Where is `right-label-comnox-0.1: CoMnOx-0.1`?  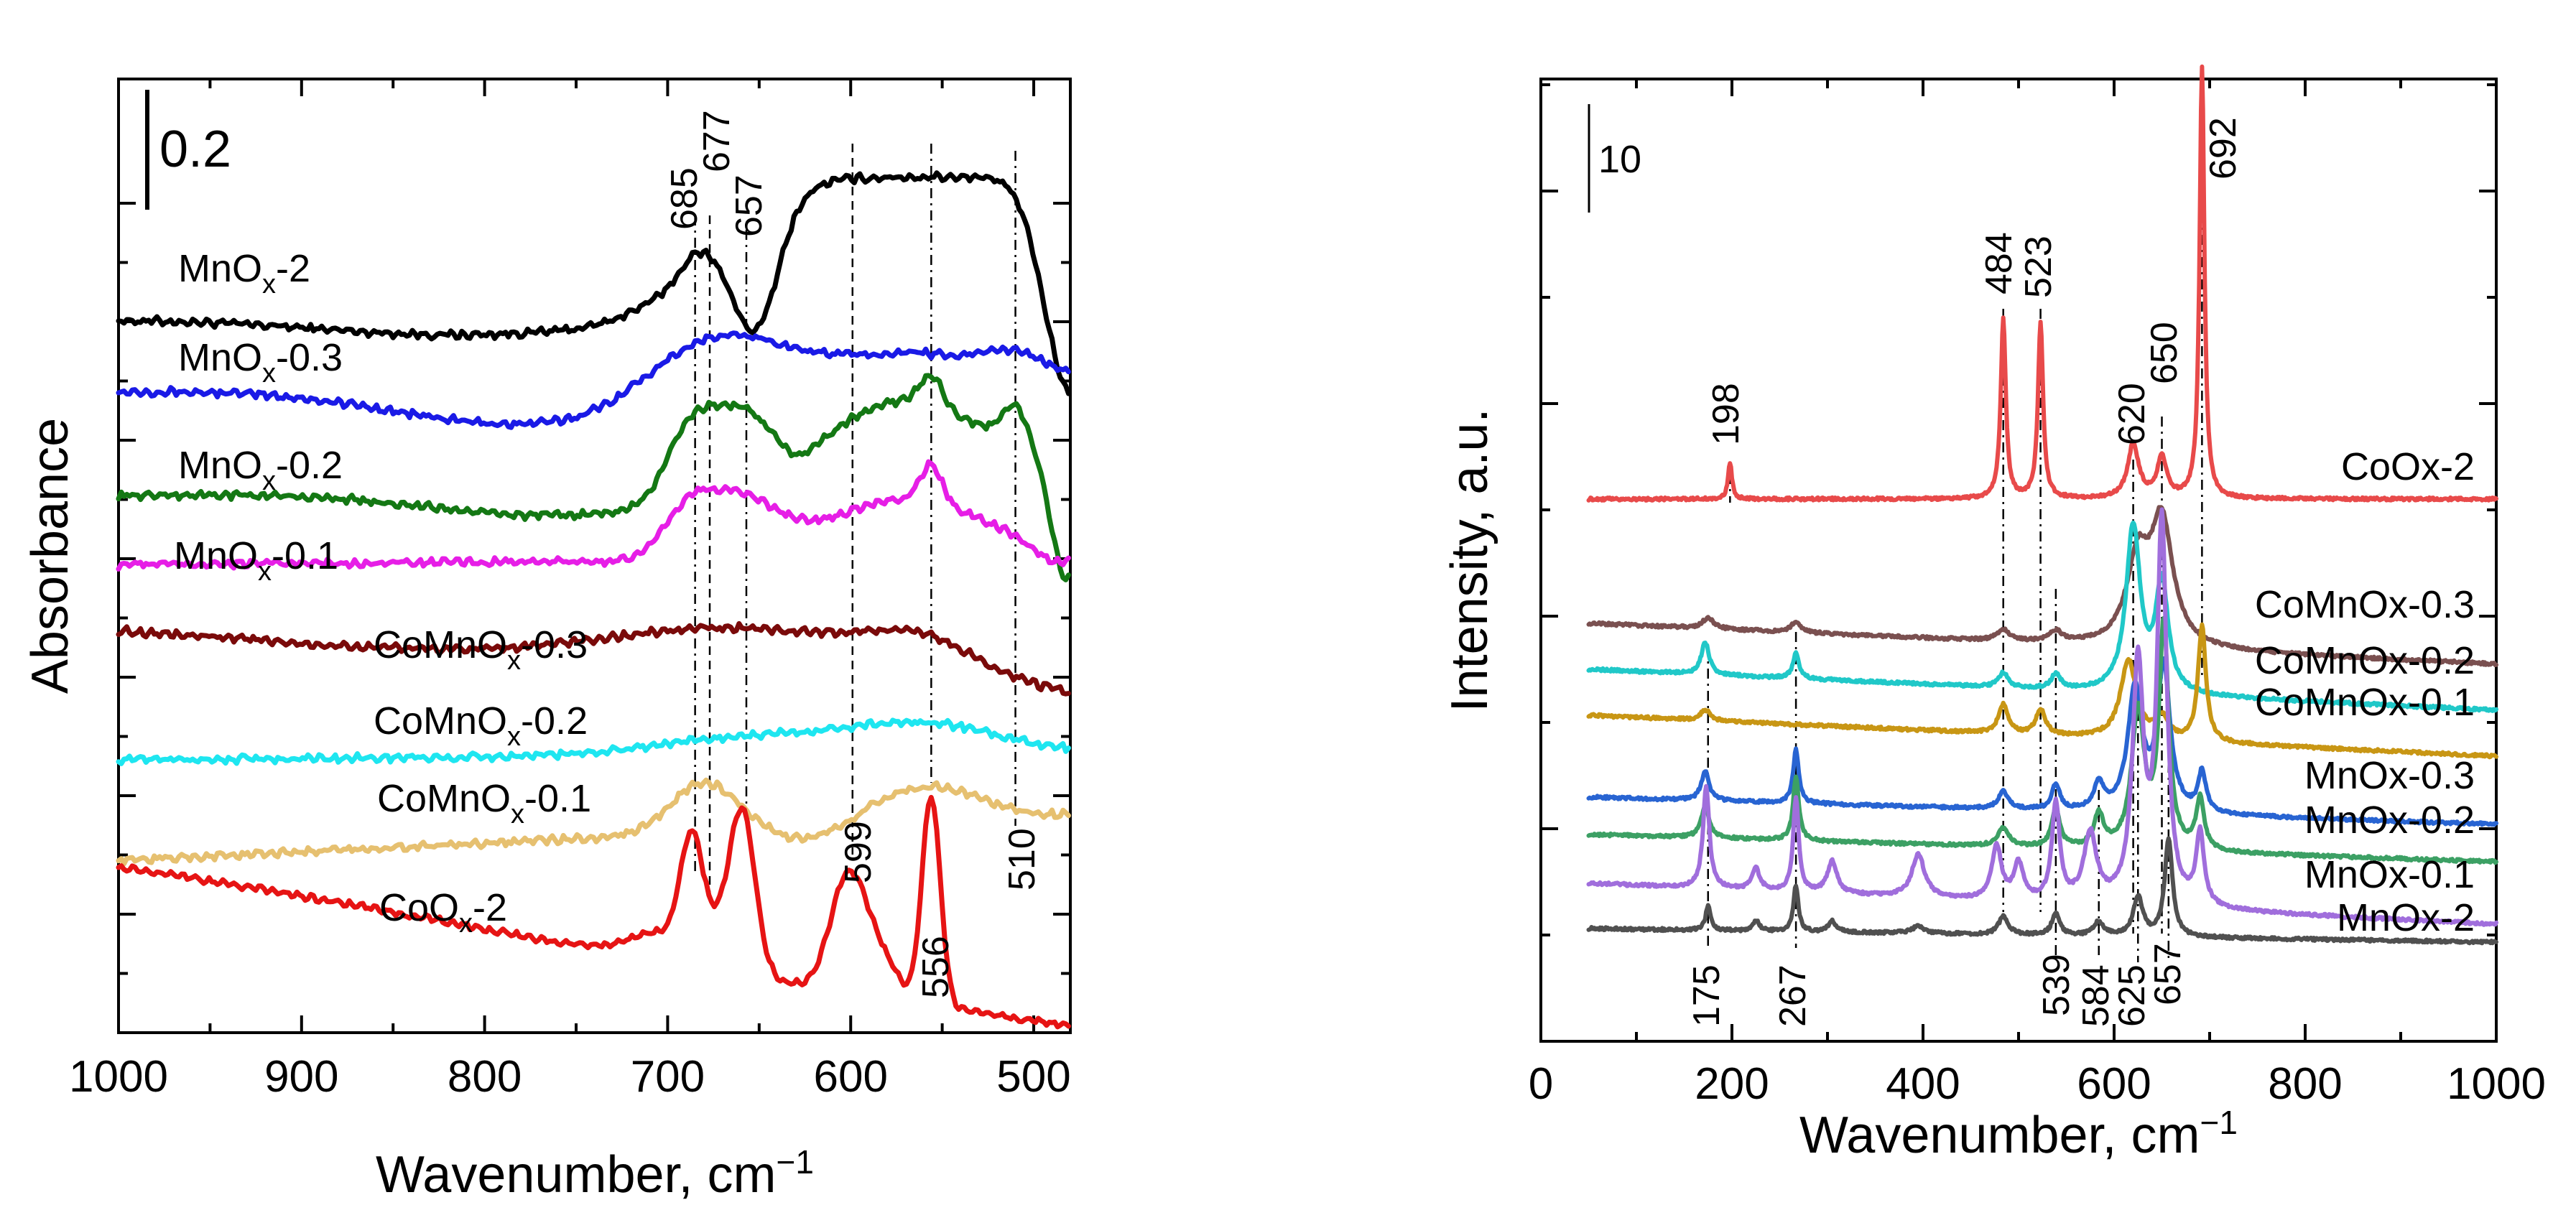
right-label-comnox-0.1: CoMnOx-0.1 is located at coordinates (2365, 702).